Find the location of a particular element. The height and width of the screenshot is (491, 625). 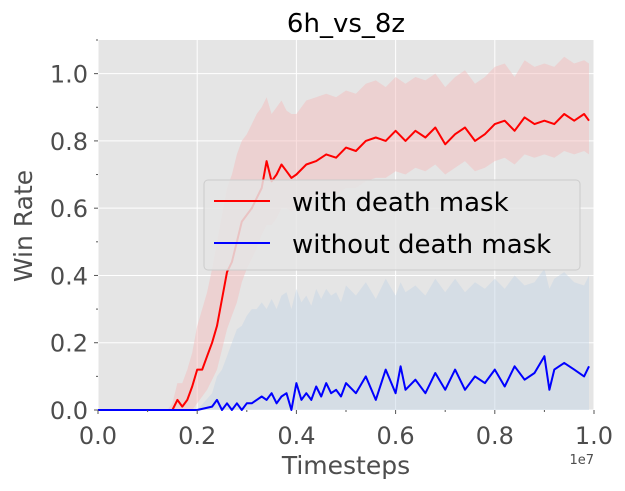

x-tick-label: 0.4 is located at coordinates (296, 436).